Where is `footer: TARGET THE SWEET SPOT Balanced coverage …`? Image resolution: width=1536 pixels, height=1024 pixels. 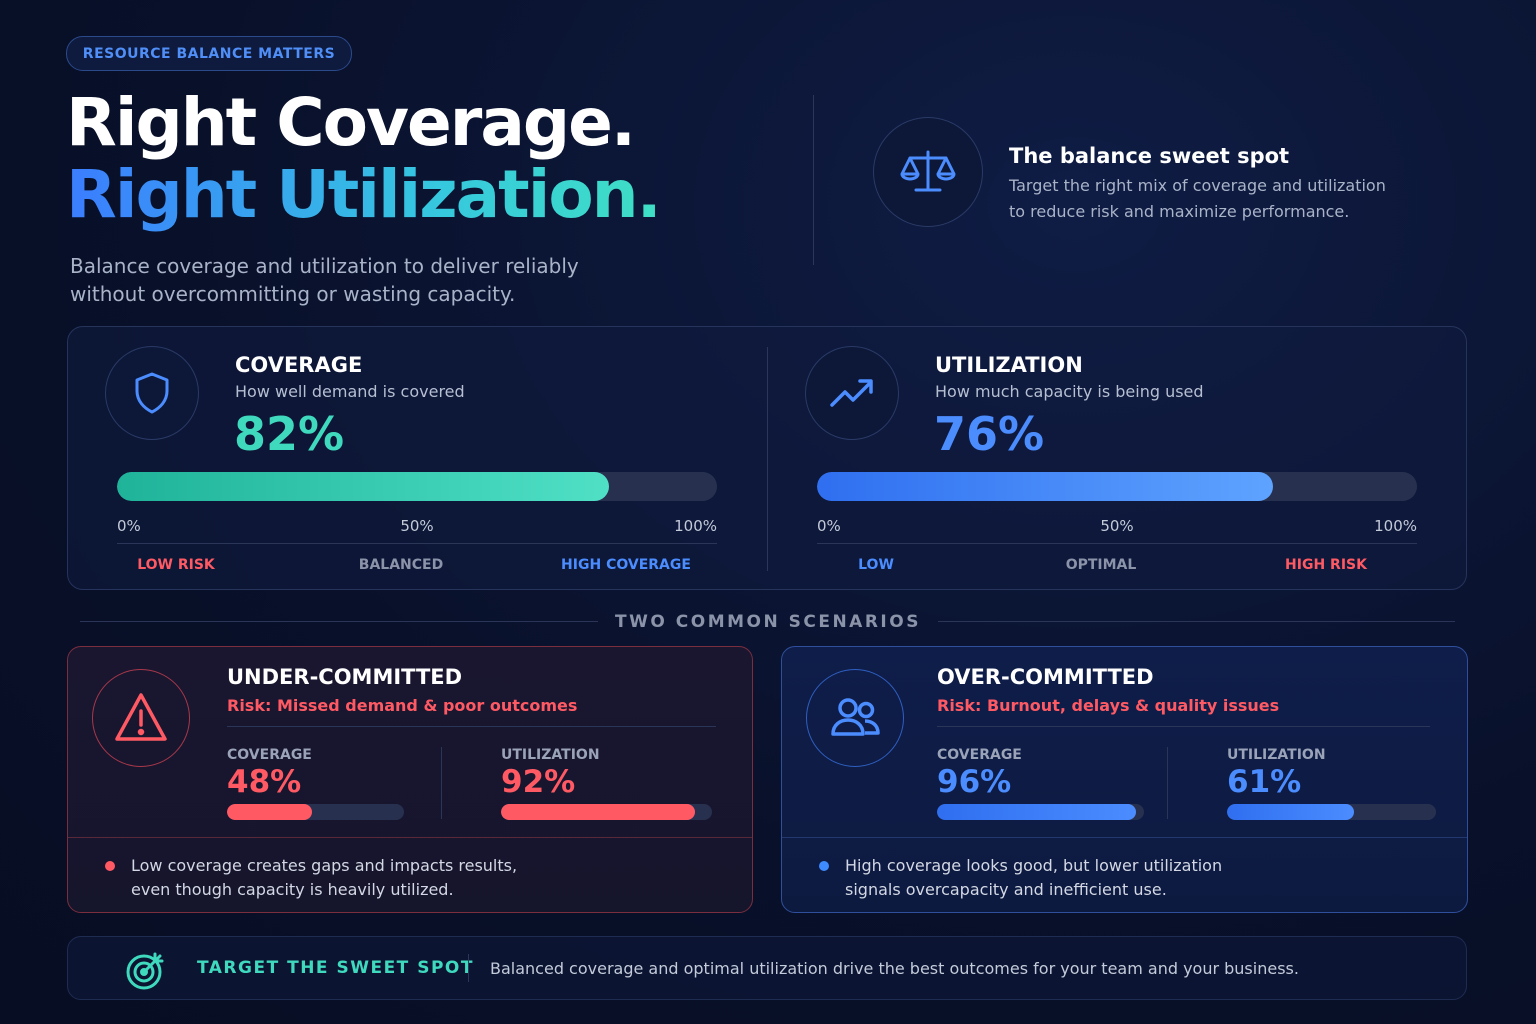
footer: TARGET THE SWEET SPOT Balanced coverage … is located at coordinates (767, 968).